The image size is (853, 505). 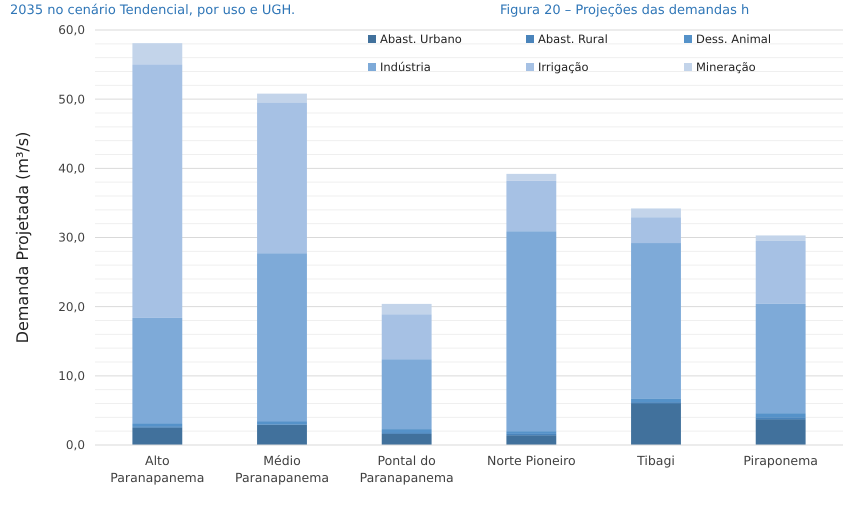 I want to click on x-tick-label: Norte Pioneiro, so click(x=531, y=460).